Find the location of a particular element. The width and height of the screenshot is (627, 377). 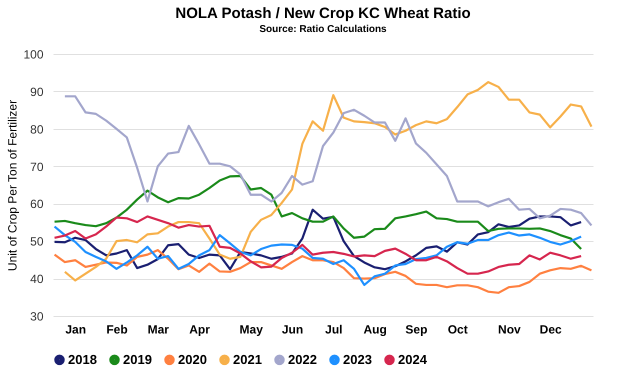

y-tick-label: 30 is located at coordinates (37, 317).